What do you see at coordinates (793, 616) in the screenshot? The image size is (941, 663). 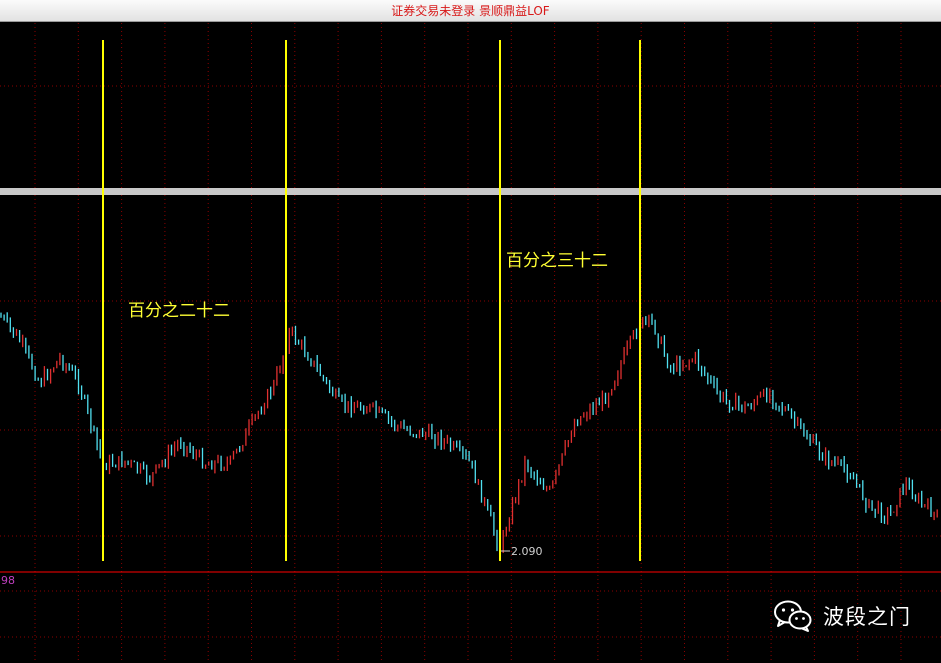 I see `wechat-icon` at bounding box center [793, 616].